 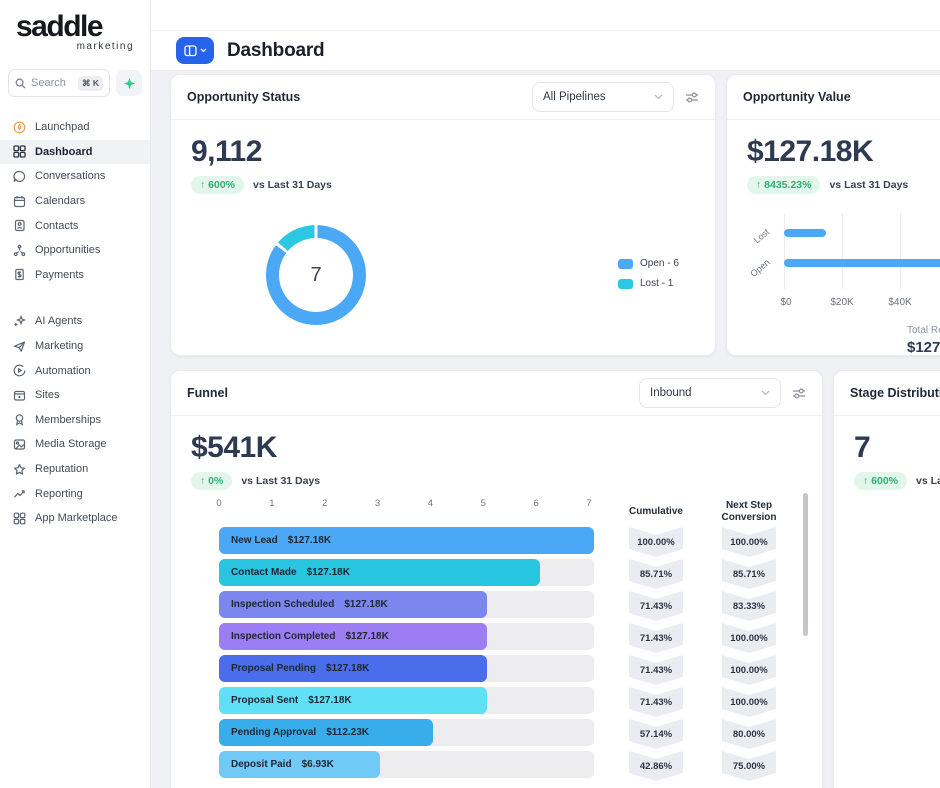 I want to click on stage-value: $112.23K, so click(x=348, y=732).